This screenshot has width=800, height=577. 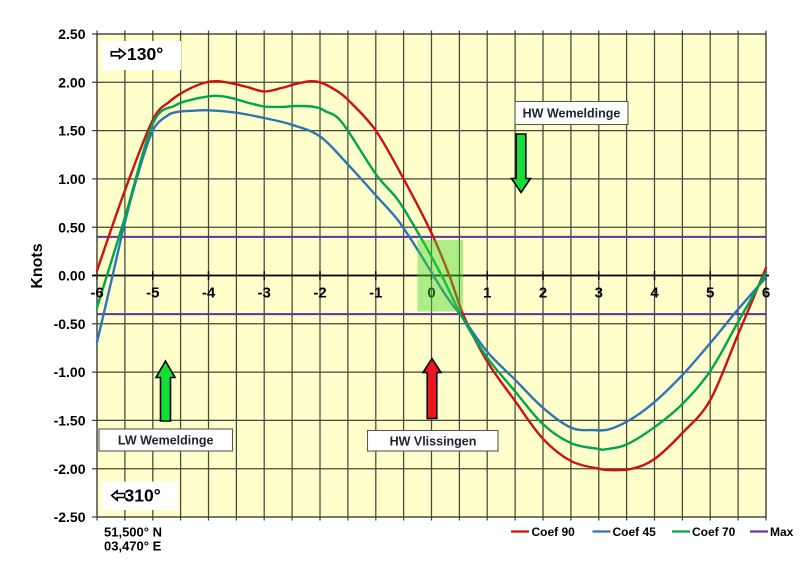 What do you see at coordinates (71, 179) in the screenshot?
I see `svg-text: 1.00` at bounding box center [71, 179].